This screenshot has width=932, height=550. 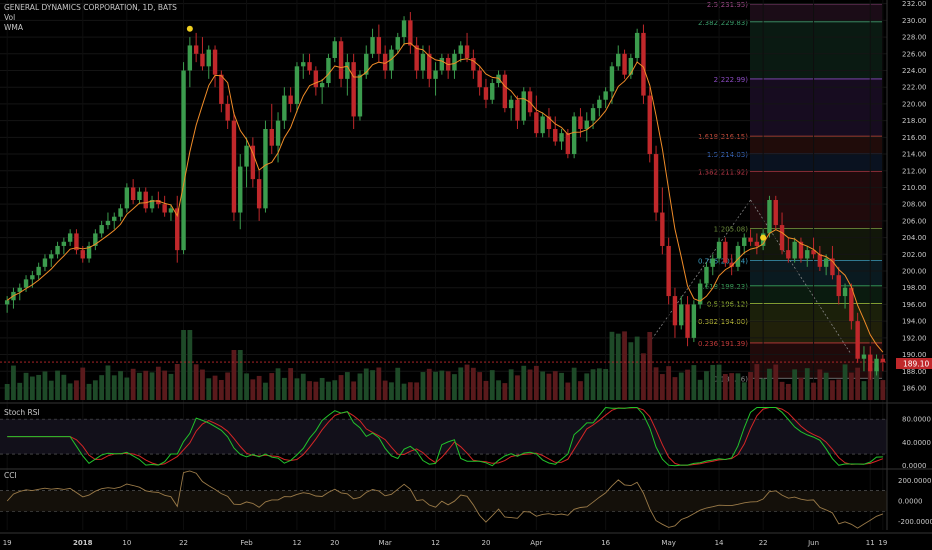 I want to click on price-tick-label: 220.00, so click(x=914, y=104).